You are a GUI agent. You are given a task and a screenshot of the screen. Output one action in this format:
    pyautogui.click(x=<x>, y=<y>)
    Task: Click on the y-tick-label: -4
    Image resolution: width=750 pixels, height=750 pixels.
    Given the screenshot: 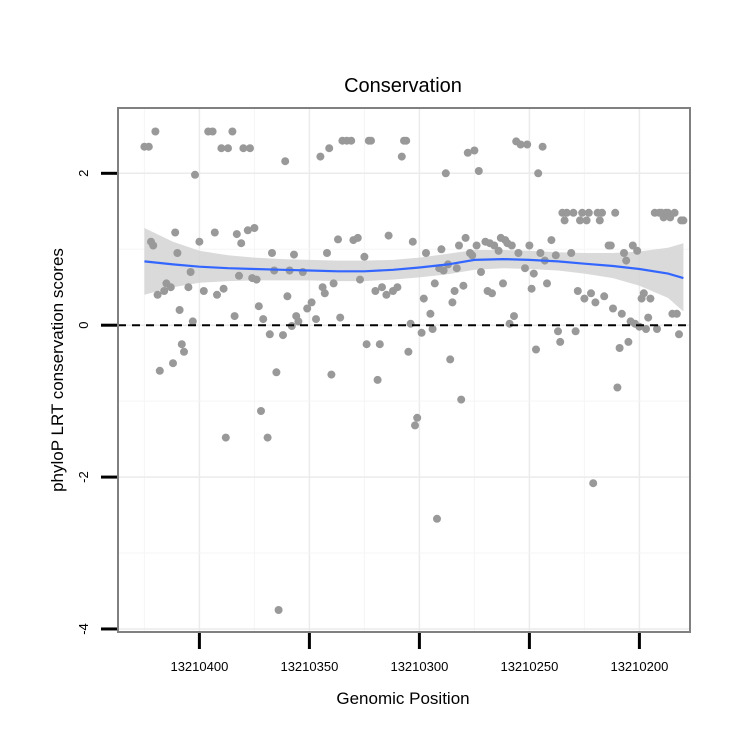 What is the action you would take?
    pyautogui.click(x=83, y=629)
    